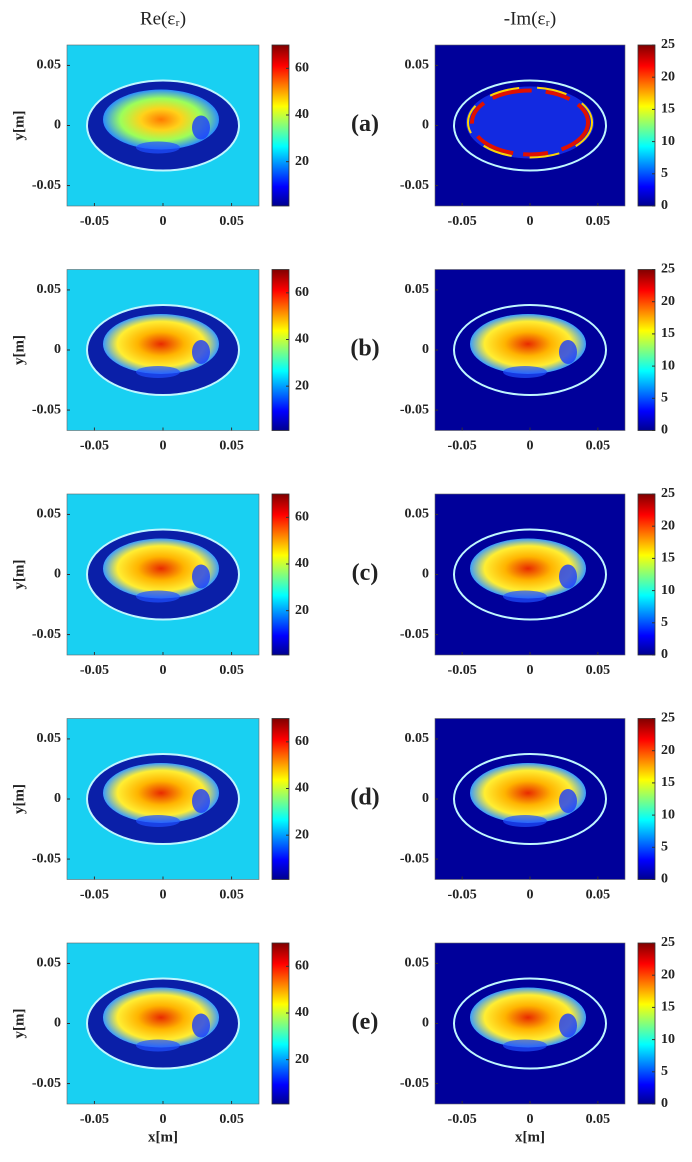 The height and width of the screenshot is (1162, 692). Describe the element at coordinates (364, 798) in the screenshot. I see `row-label: (d)` at that location.